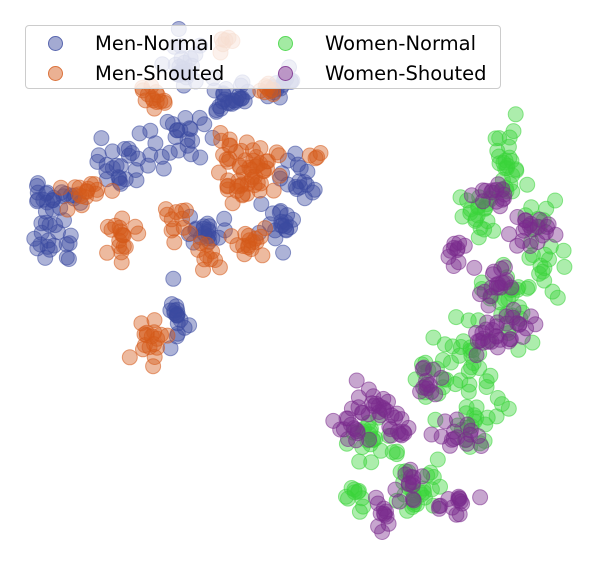  I want to click on legend-marker-women-normal, so click(285, 43).